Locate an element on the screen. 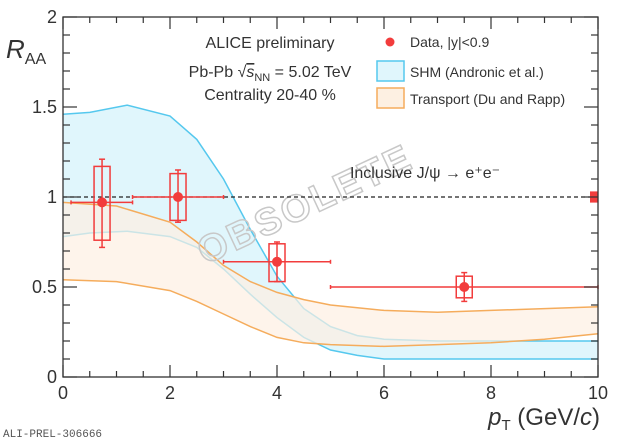 This screenshot has height=447, width=620. x-tick-label: 2 is located at coordinates (170, 393).